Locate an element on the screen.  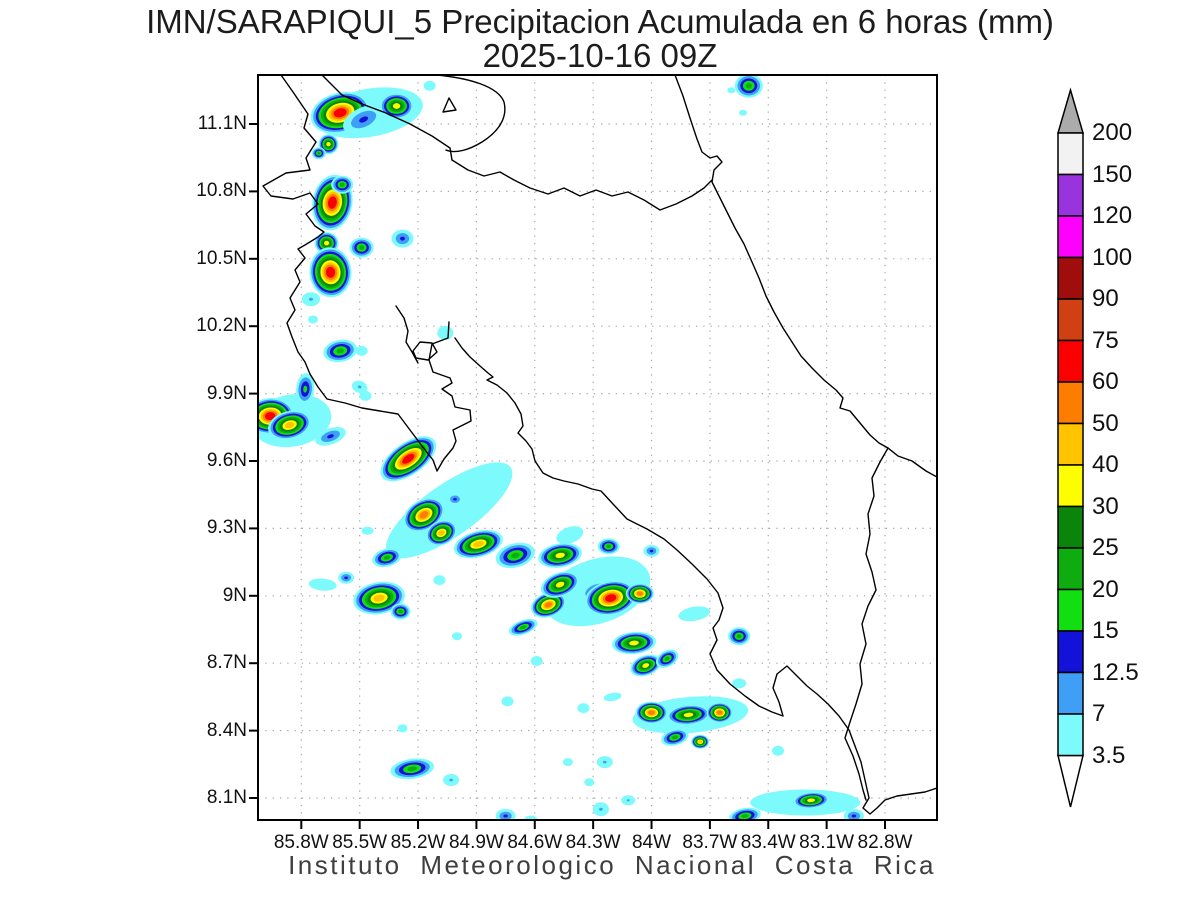
lat-tick-label: 9N is located at coordinates (234, 595).